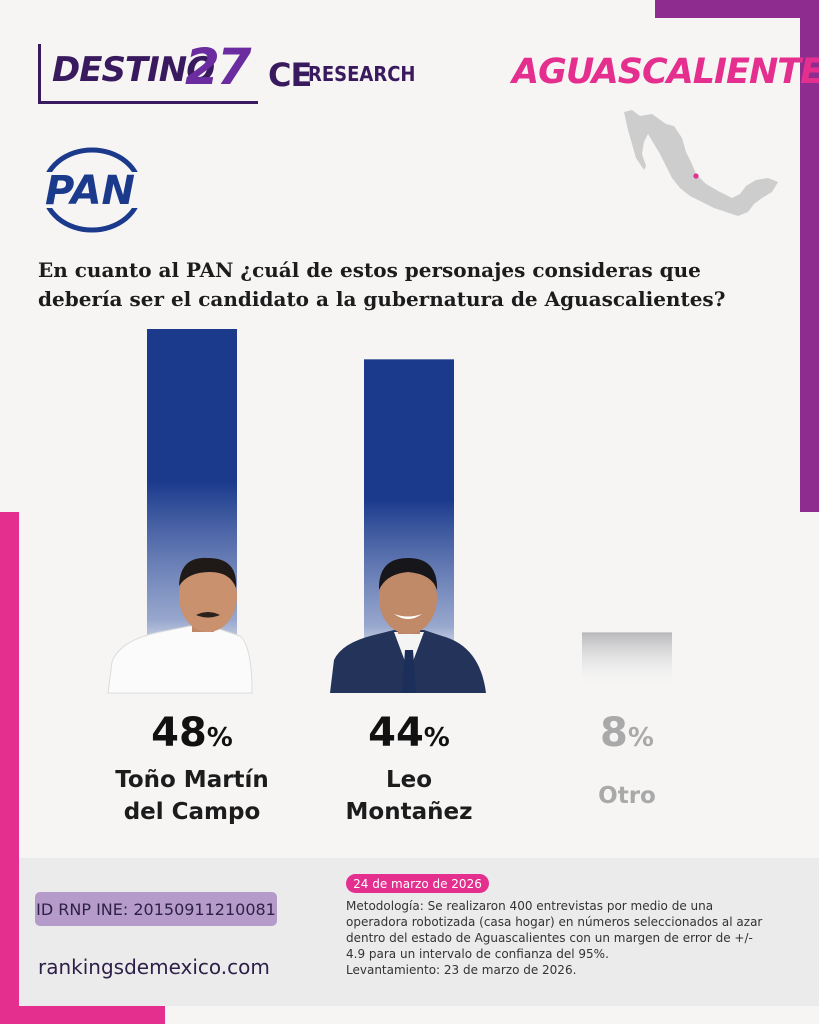 This screenshot has width=819, height=1024. I want to click on category-label-2: Leo Montañez, so click(409, 796).